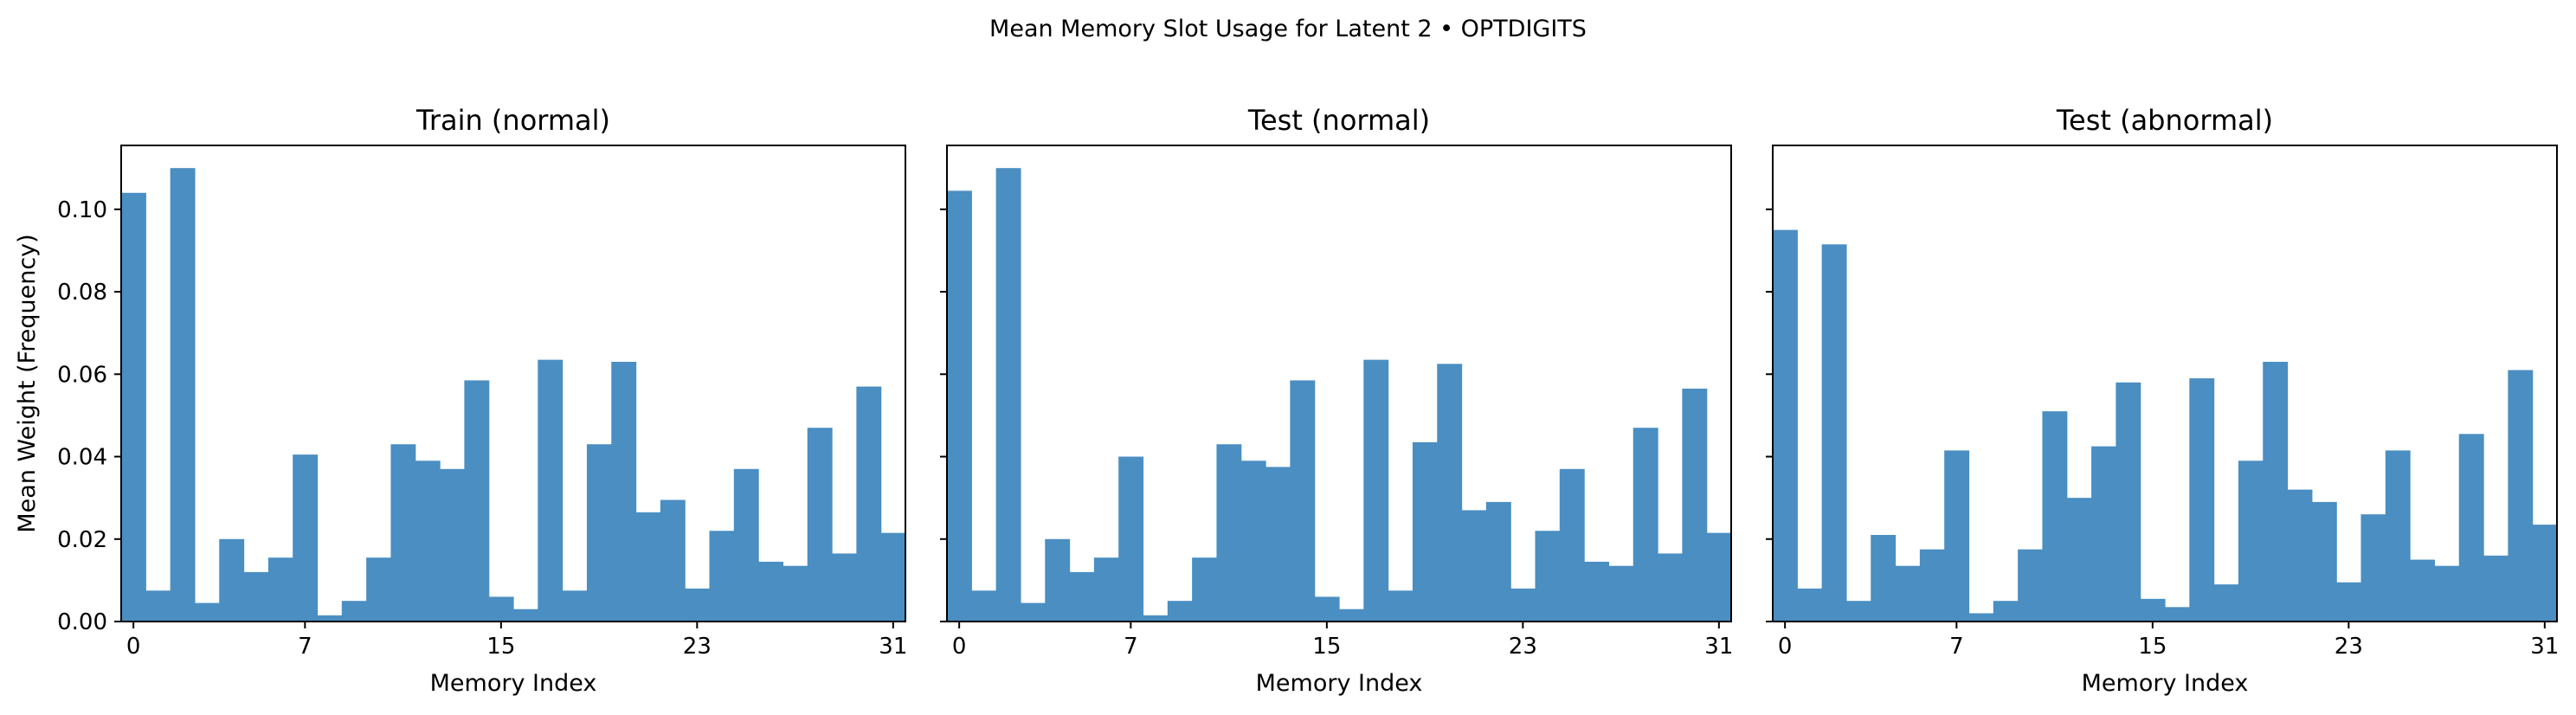 This screenshot has height=715, width=2576. Describe the element at coordinates (2164, 121) in the screenshot. I see `panel-title: Test (abnormal)` at that location.